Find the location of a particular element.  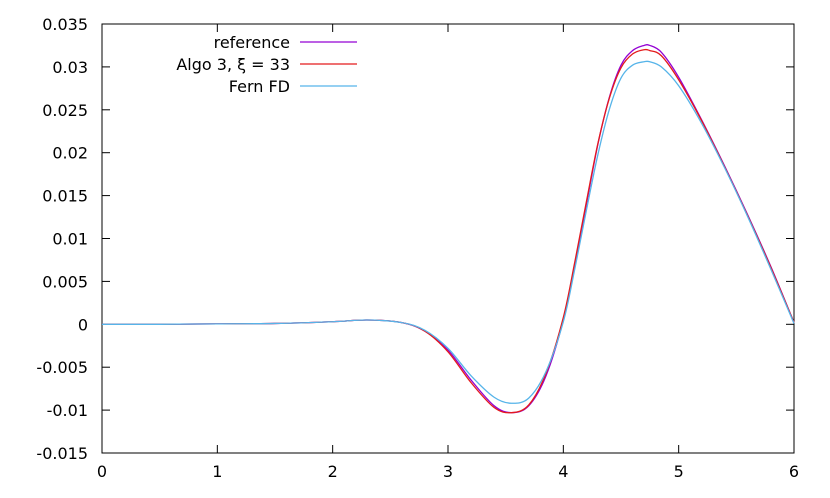

y-tick-label: 0.035 is located at coordinates (65, 24).